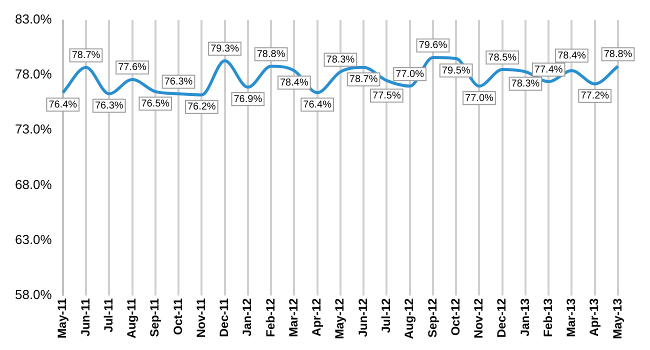  Describe the element at coordinates (547, 317) in the screenshot. I see `x-tick-label: Feb-13` at that location.